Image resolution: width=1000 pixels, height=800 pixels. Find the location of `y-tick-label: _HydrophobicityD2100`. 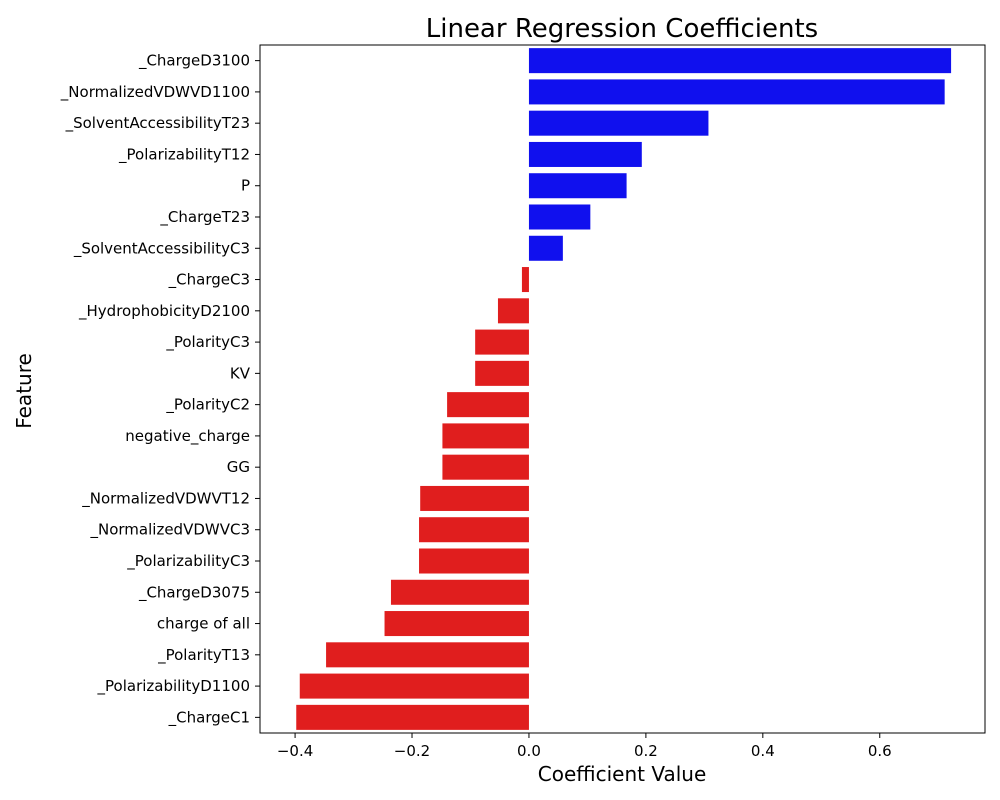

y-tick-label: _HydrophobicityD2100 is located at coordinates (164, 311).